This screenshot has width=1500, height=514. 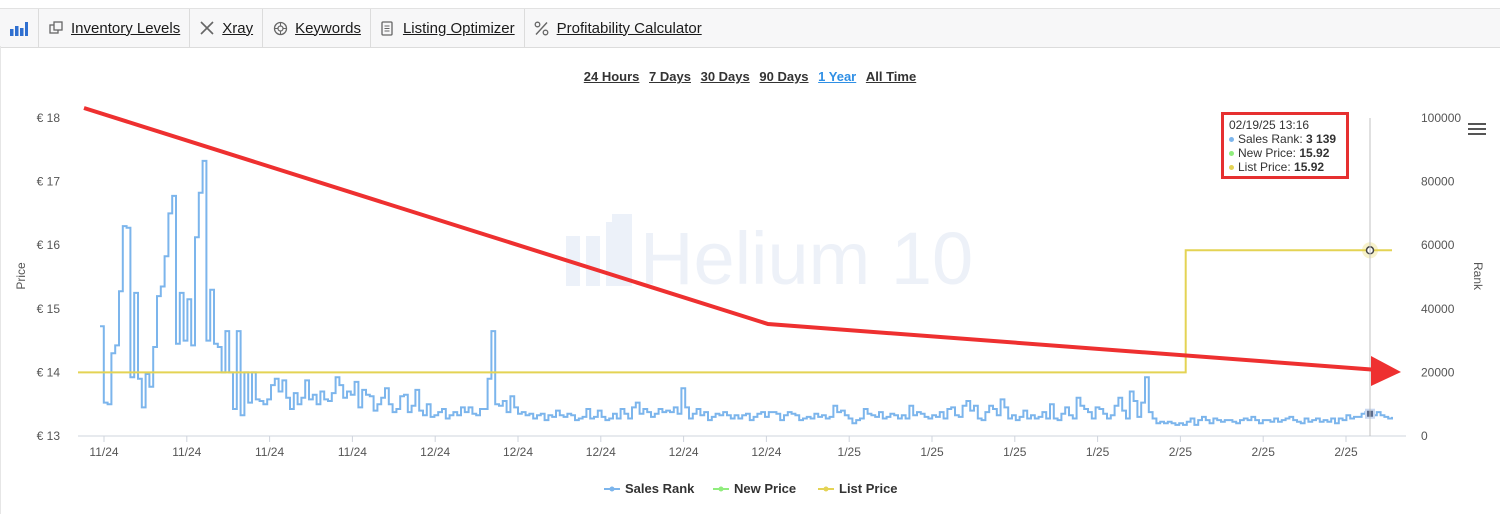 I want to click on range-all-time: All Time, so click(x=891, y=76).